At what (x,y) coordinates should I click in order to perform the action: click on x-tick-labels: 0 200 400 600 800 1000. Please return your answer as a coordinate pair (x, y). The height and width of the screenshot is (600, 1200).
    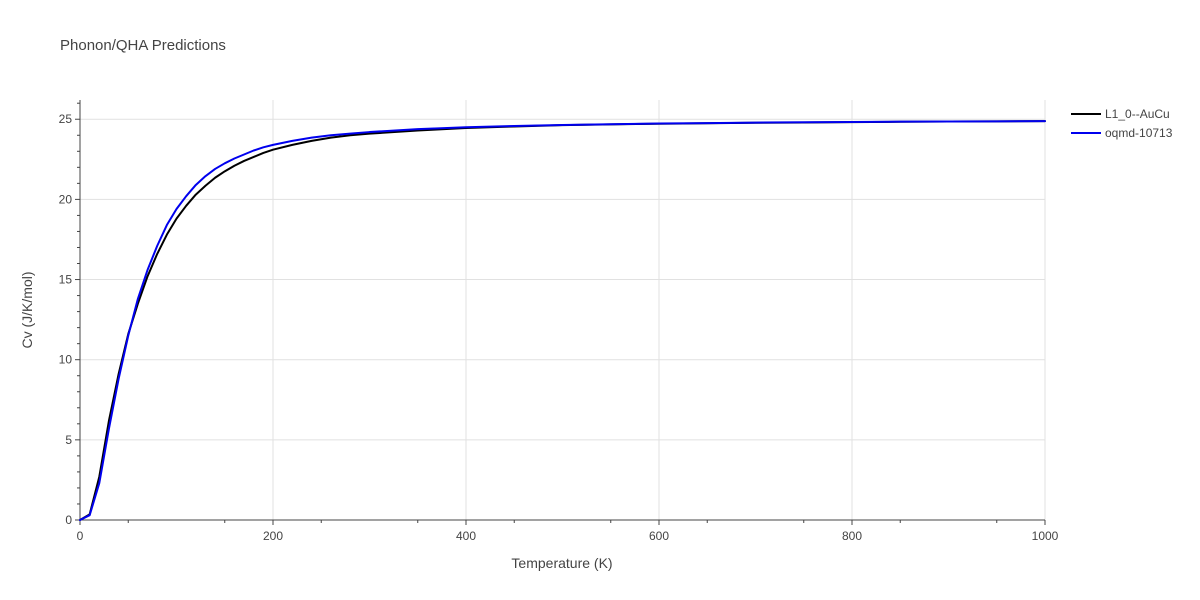
    Looking at the image, I should click on (568, 536).